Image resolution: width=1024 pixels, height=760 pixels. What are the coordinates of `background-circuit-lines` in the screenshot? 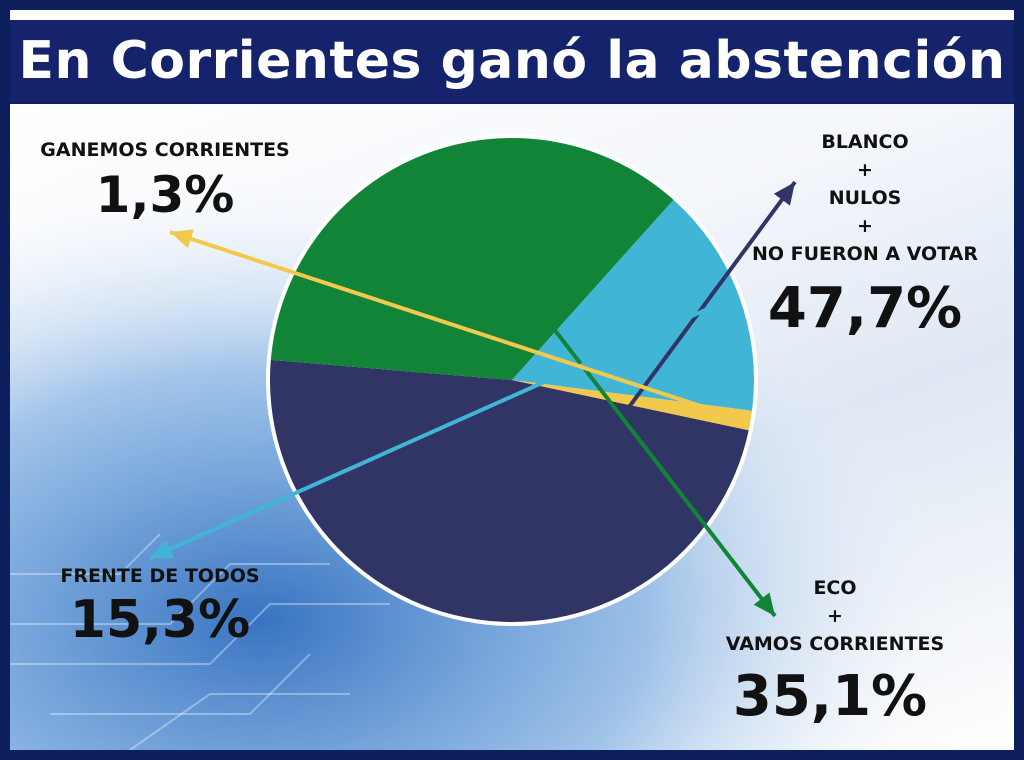 It's located at (200, 641).